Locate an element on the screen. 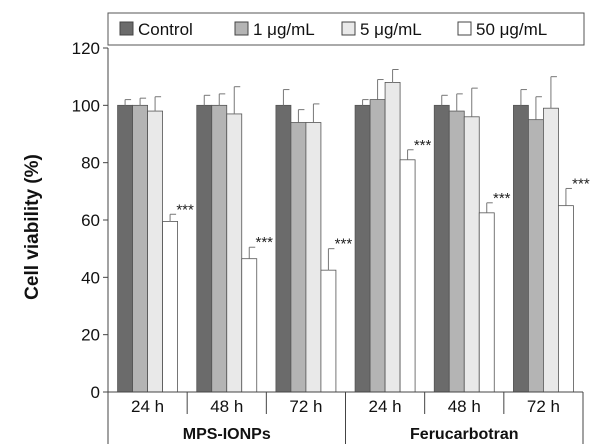 The height and width of the screenshot is (445, 596). y-tick-label: 80 is located at coordinates (90, 163).